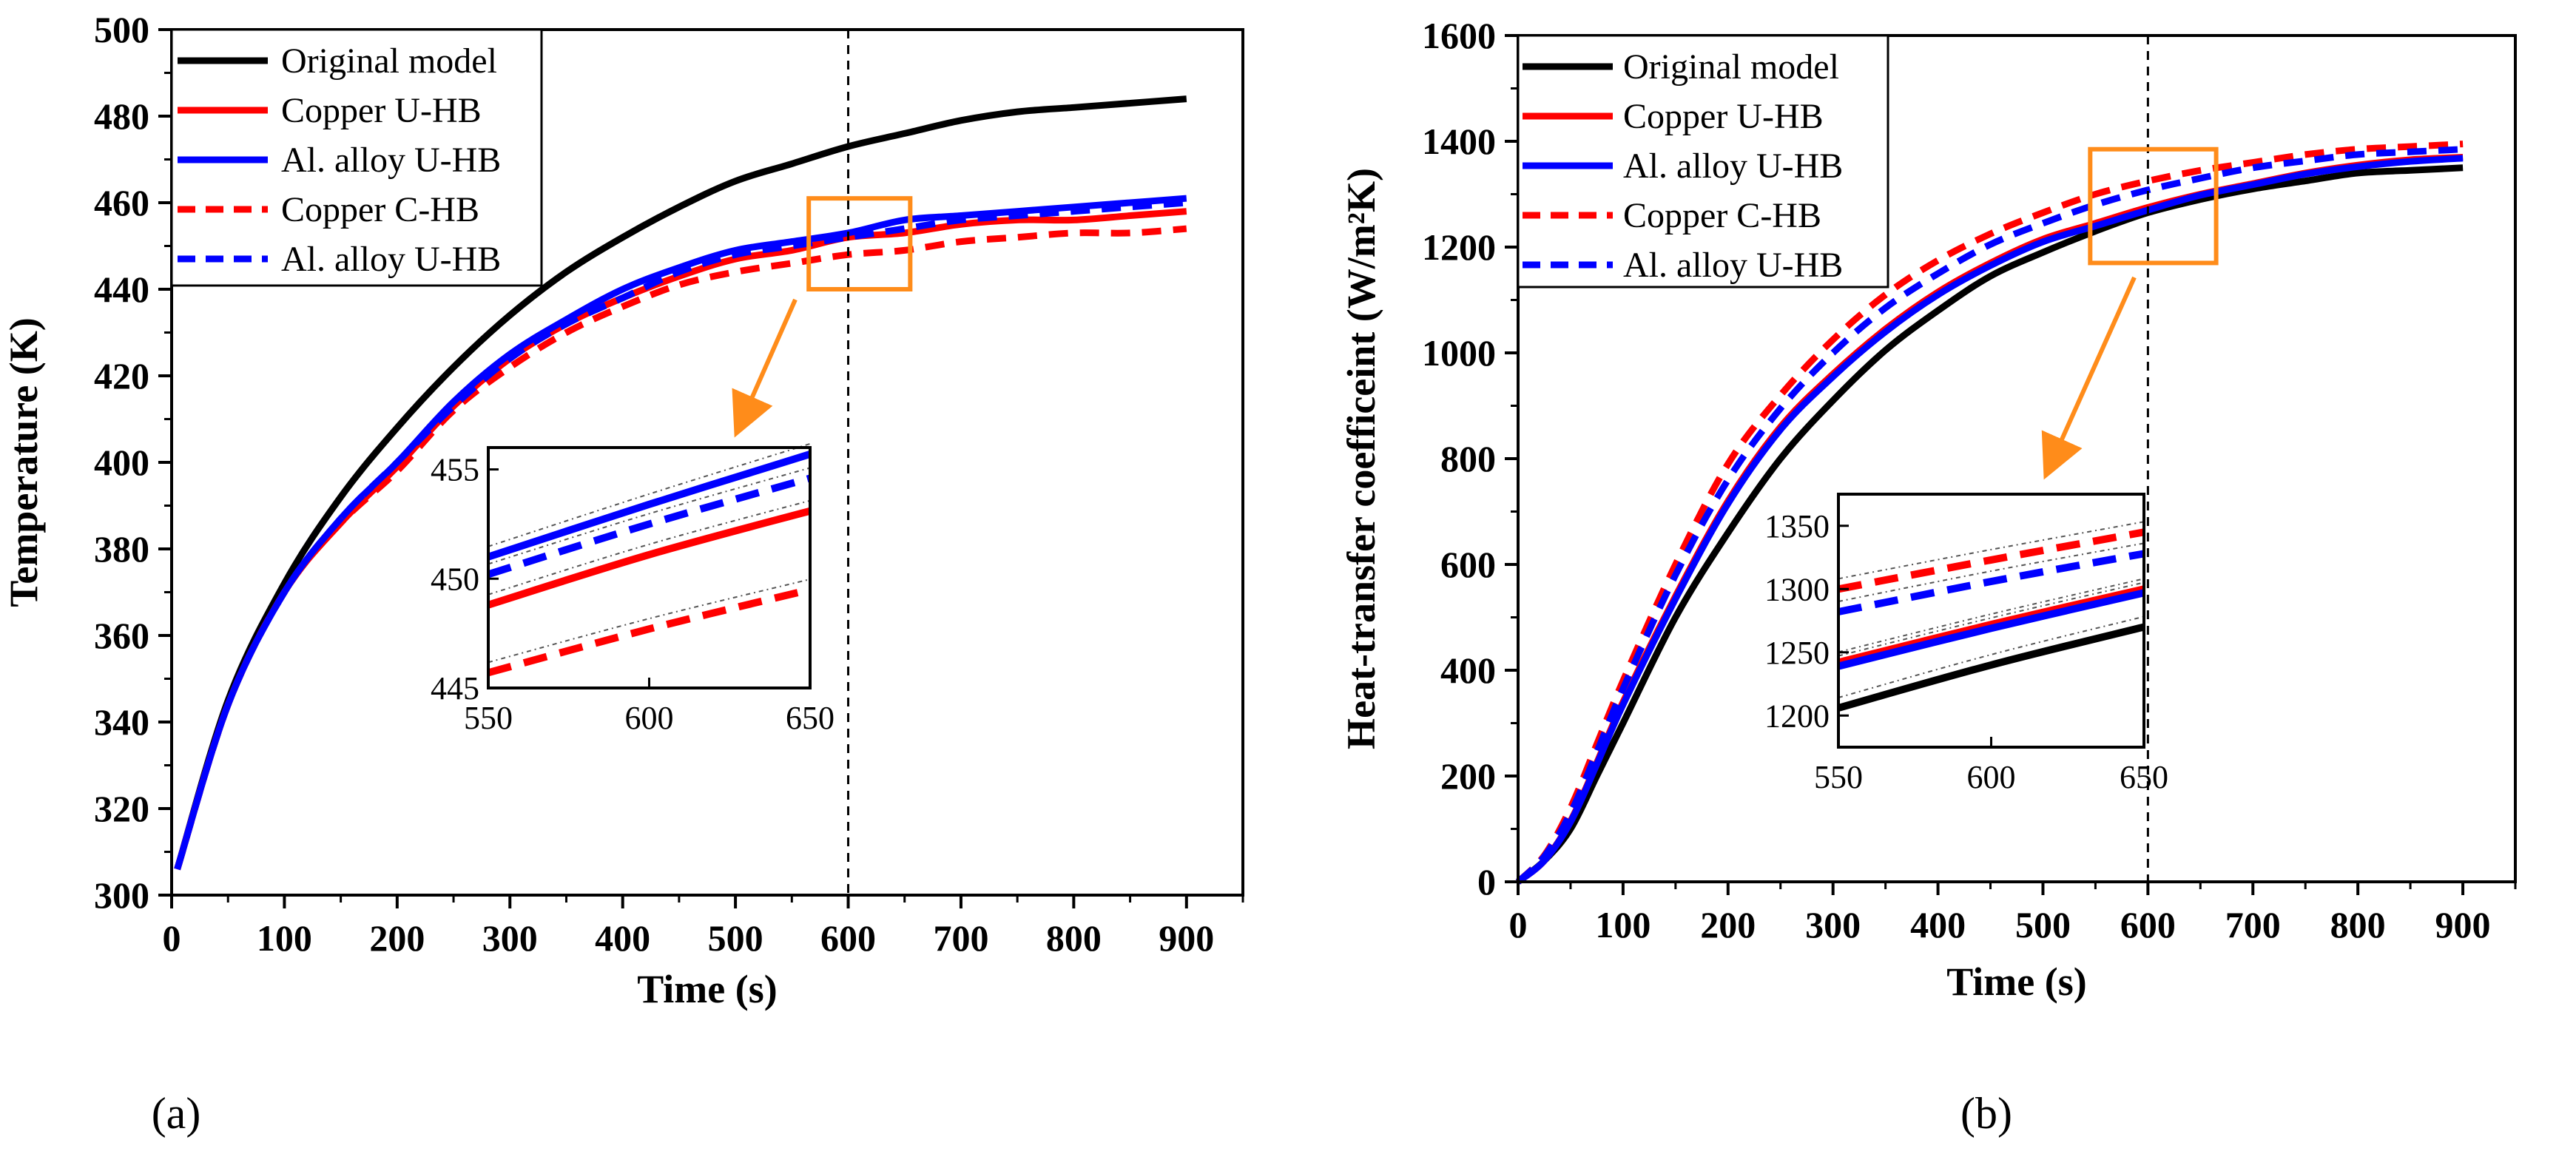  I want to click on inset-y-tick-label: 1350, so click(1797, 526).